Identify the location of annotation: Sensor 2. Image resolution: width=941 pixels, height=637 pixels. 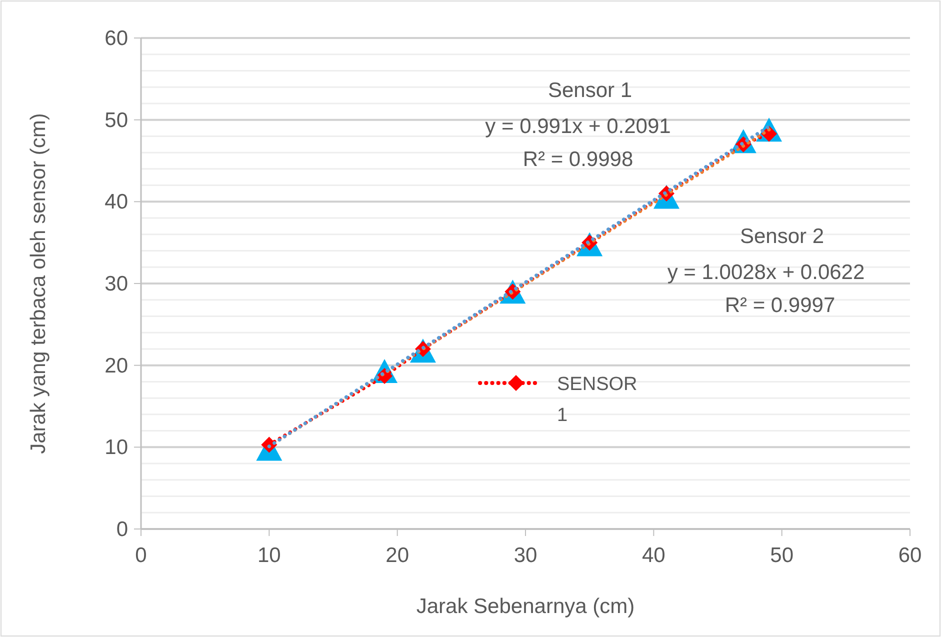
(782, 236).